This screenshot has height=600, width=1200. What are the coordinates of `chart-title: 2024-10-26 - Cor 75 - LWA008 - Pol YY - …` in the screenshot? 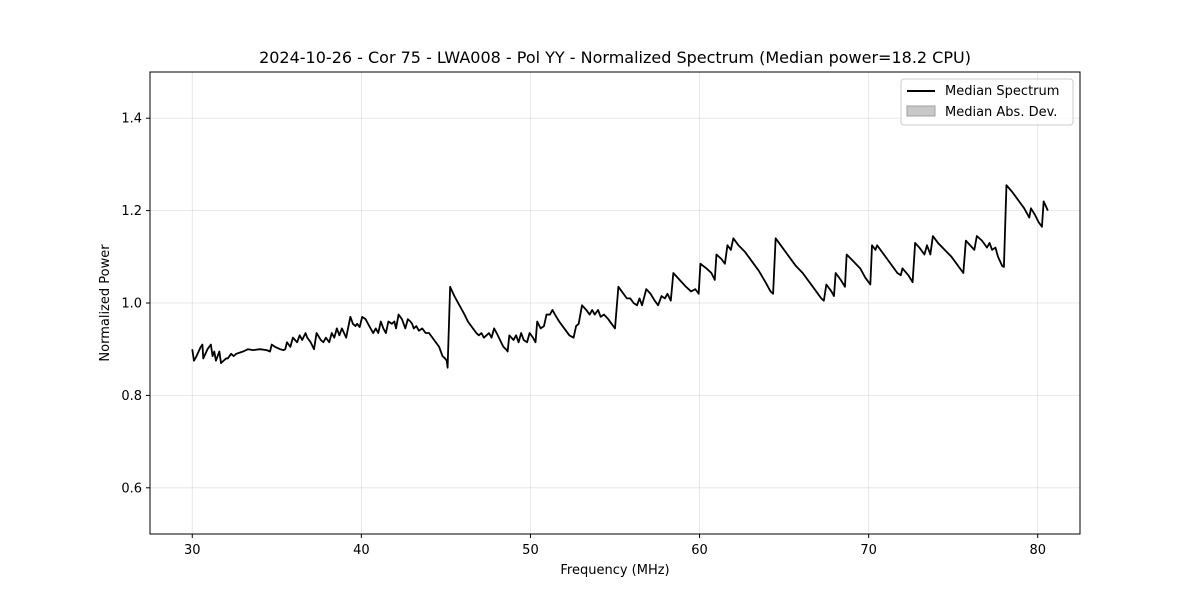 It's located at (615, 57).